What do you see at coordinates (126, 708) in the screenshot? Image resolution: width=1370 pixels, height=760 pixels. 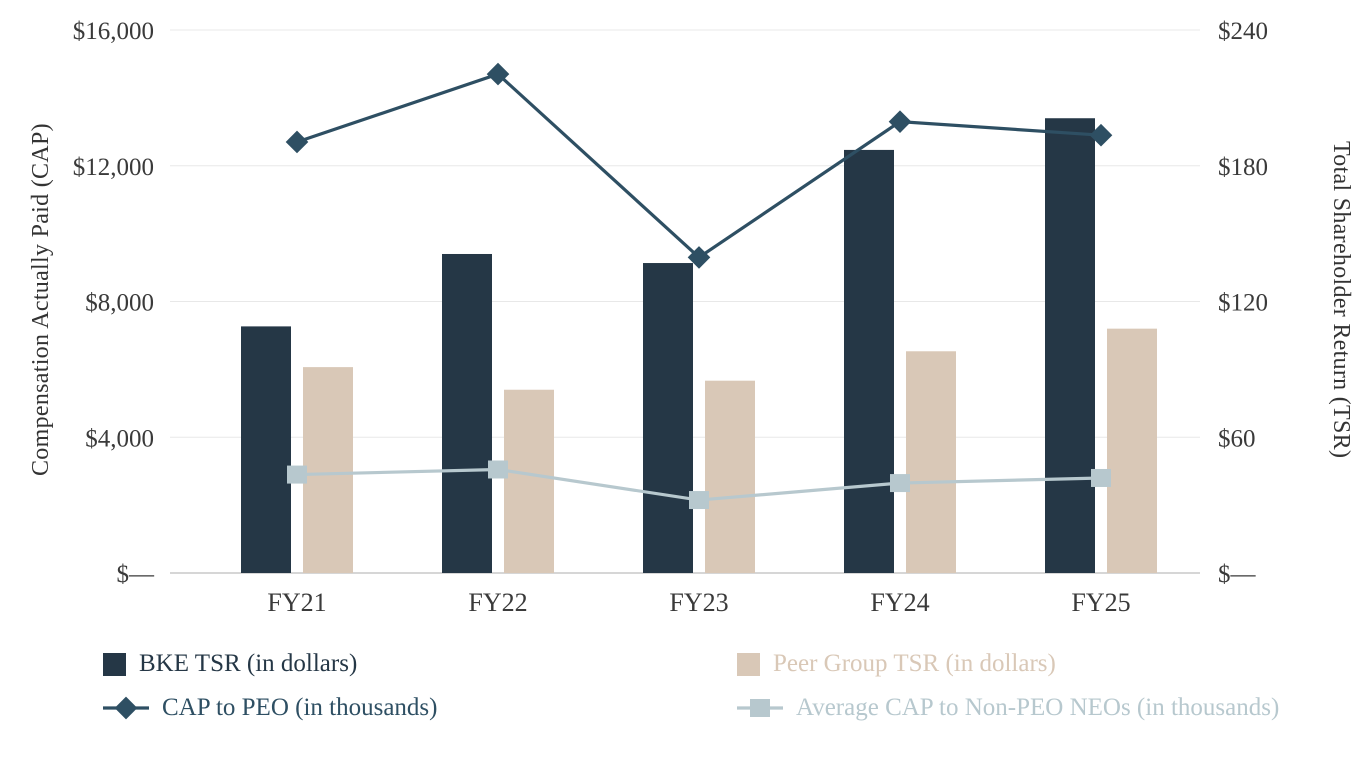 I see `diamond-line-icon` at bounding box center [126, 708].